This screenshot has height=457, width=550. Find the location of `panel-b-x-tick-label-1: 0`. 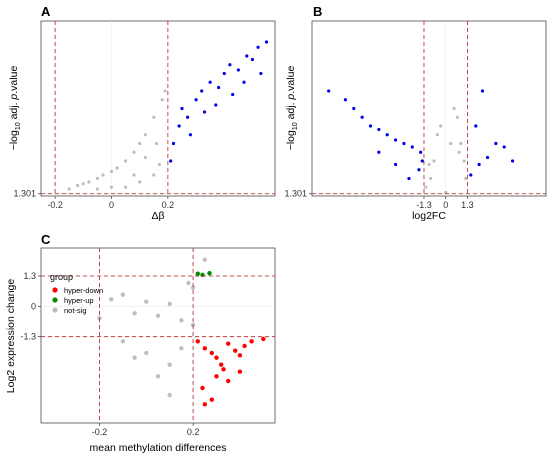

panel-b-x-tick-label-1: 0 is located at coordinates (445, 205).